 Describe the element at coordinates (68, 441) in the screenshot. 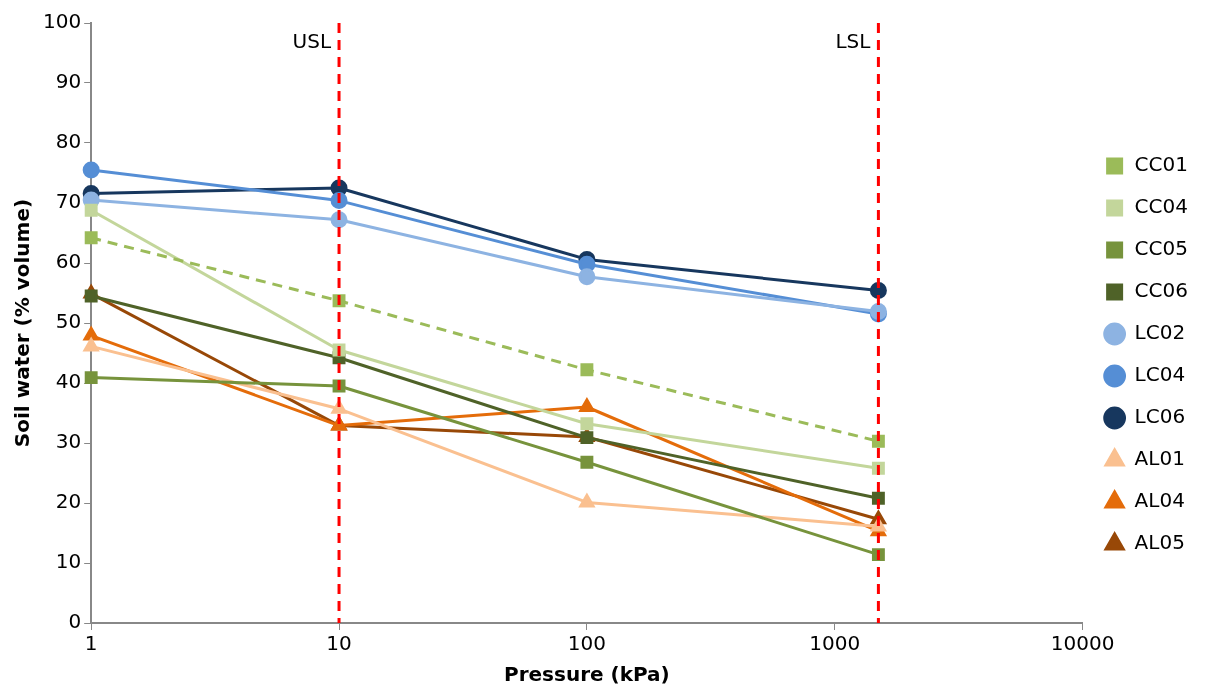

I see `y-tick-label: 30` at that location.